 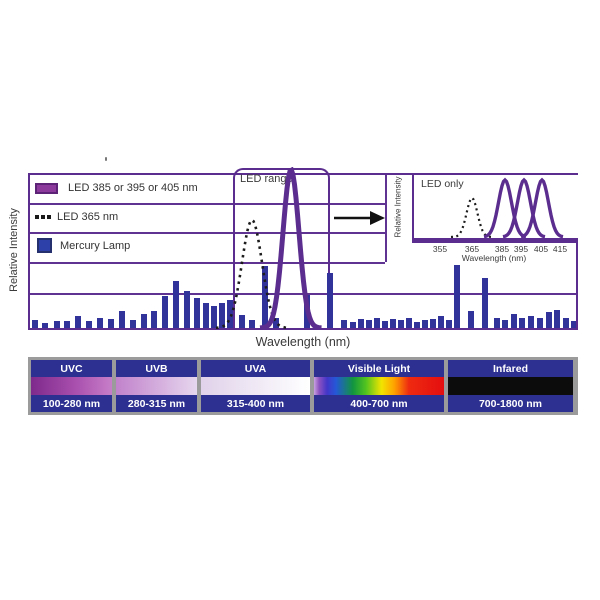 What do you see at coordinates (507, 207) in the screenshot?
I see `inset-led-curves` at bounding box center [507, 207].